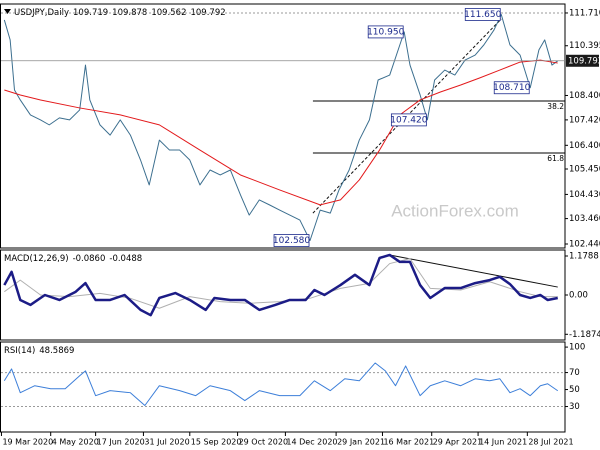  What do you see at coordinates (574, 373) in the screenshot?
I see `y-tick-label: 70` at bounding box center [574, 373].